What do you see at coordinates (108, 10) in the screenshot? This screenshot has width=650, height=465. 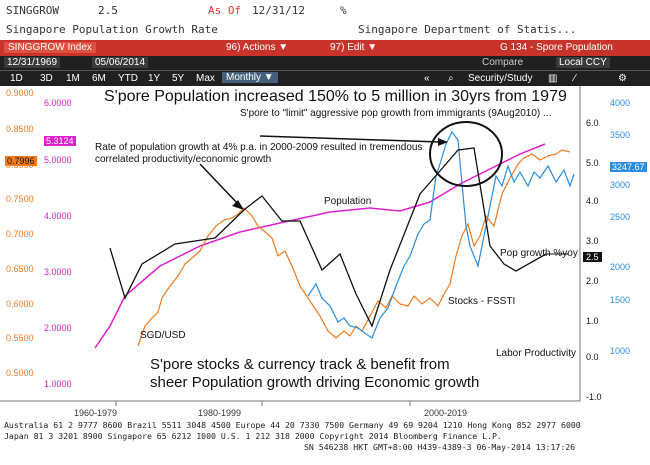 I see `header-value: 2.5` at bounding box center [108, 10].